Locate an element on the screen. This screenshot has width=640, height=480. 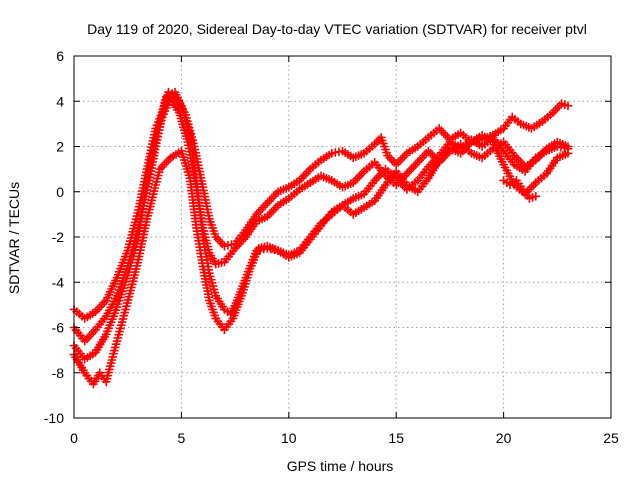
y-axis-label: SDTVAR / TECUs is located at coordinates (14, 238).